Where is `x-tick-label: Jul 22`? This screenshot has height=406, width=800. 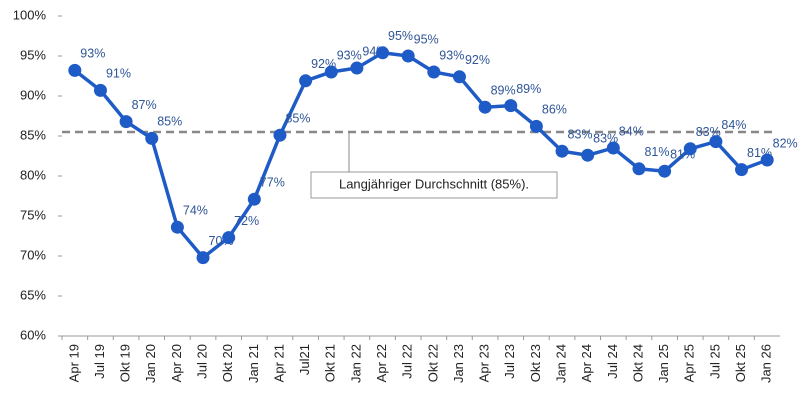
x-tick-label: Jul 22 is located at coordinates (407, 361).